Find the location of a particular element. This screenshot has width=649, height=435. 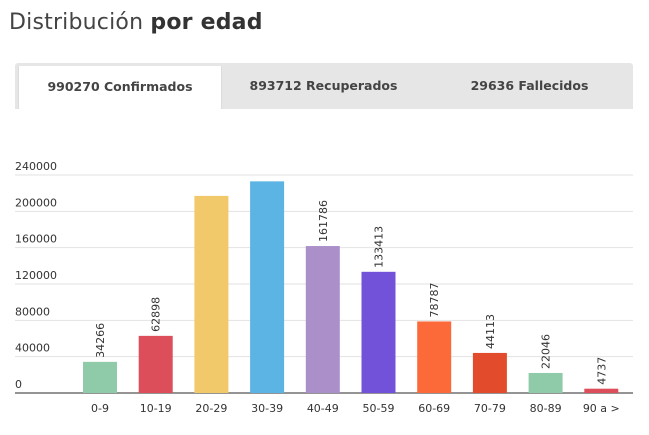

data-label: 22046 is located at coordinates (546, 351).